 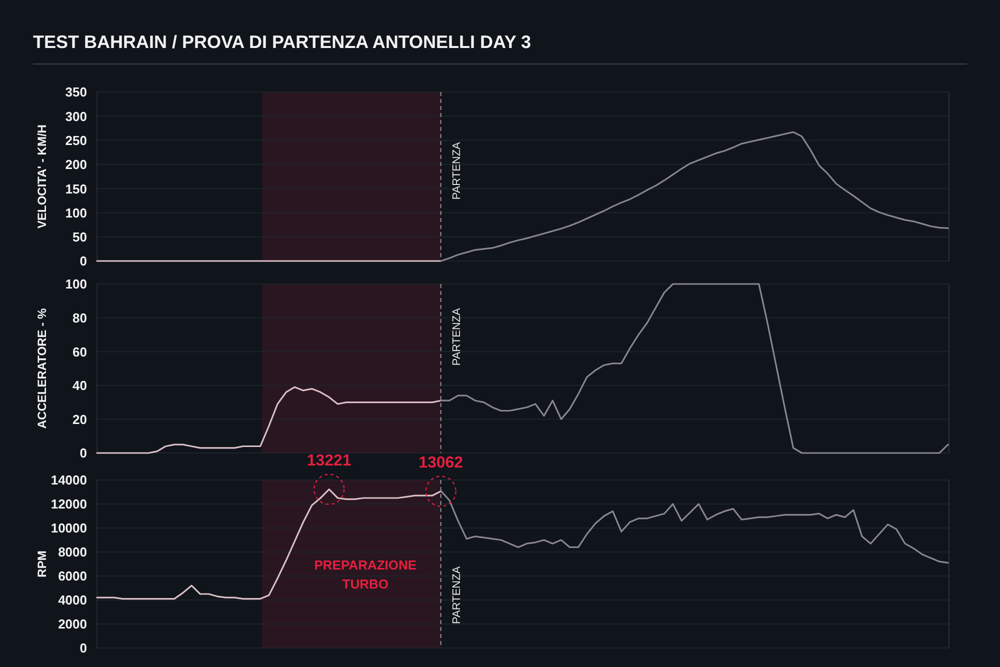 I want to click on y-tick-label: 40, so click(x=79, y=386).